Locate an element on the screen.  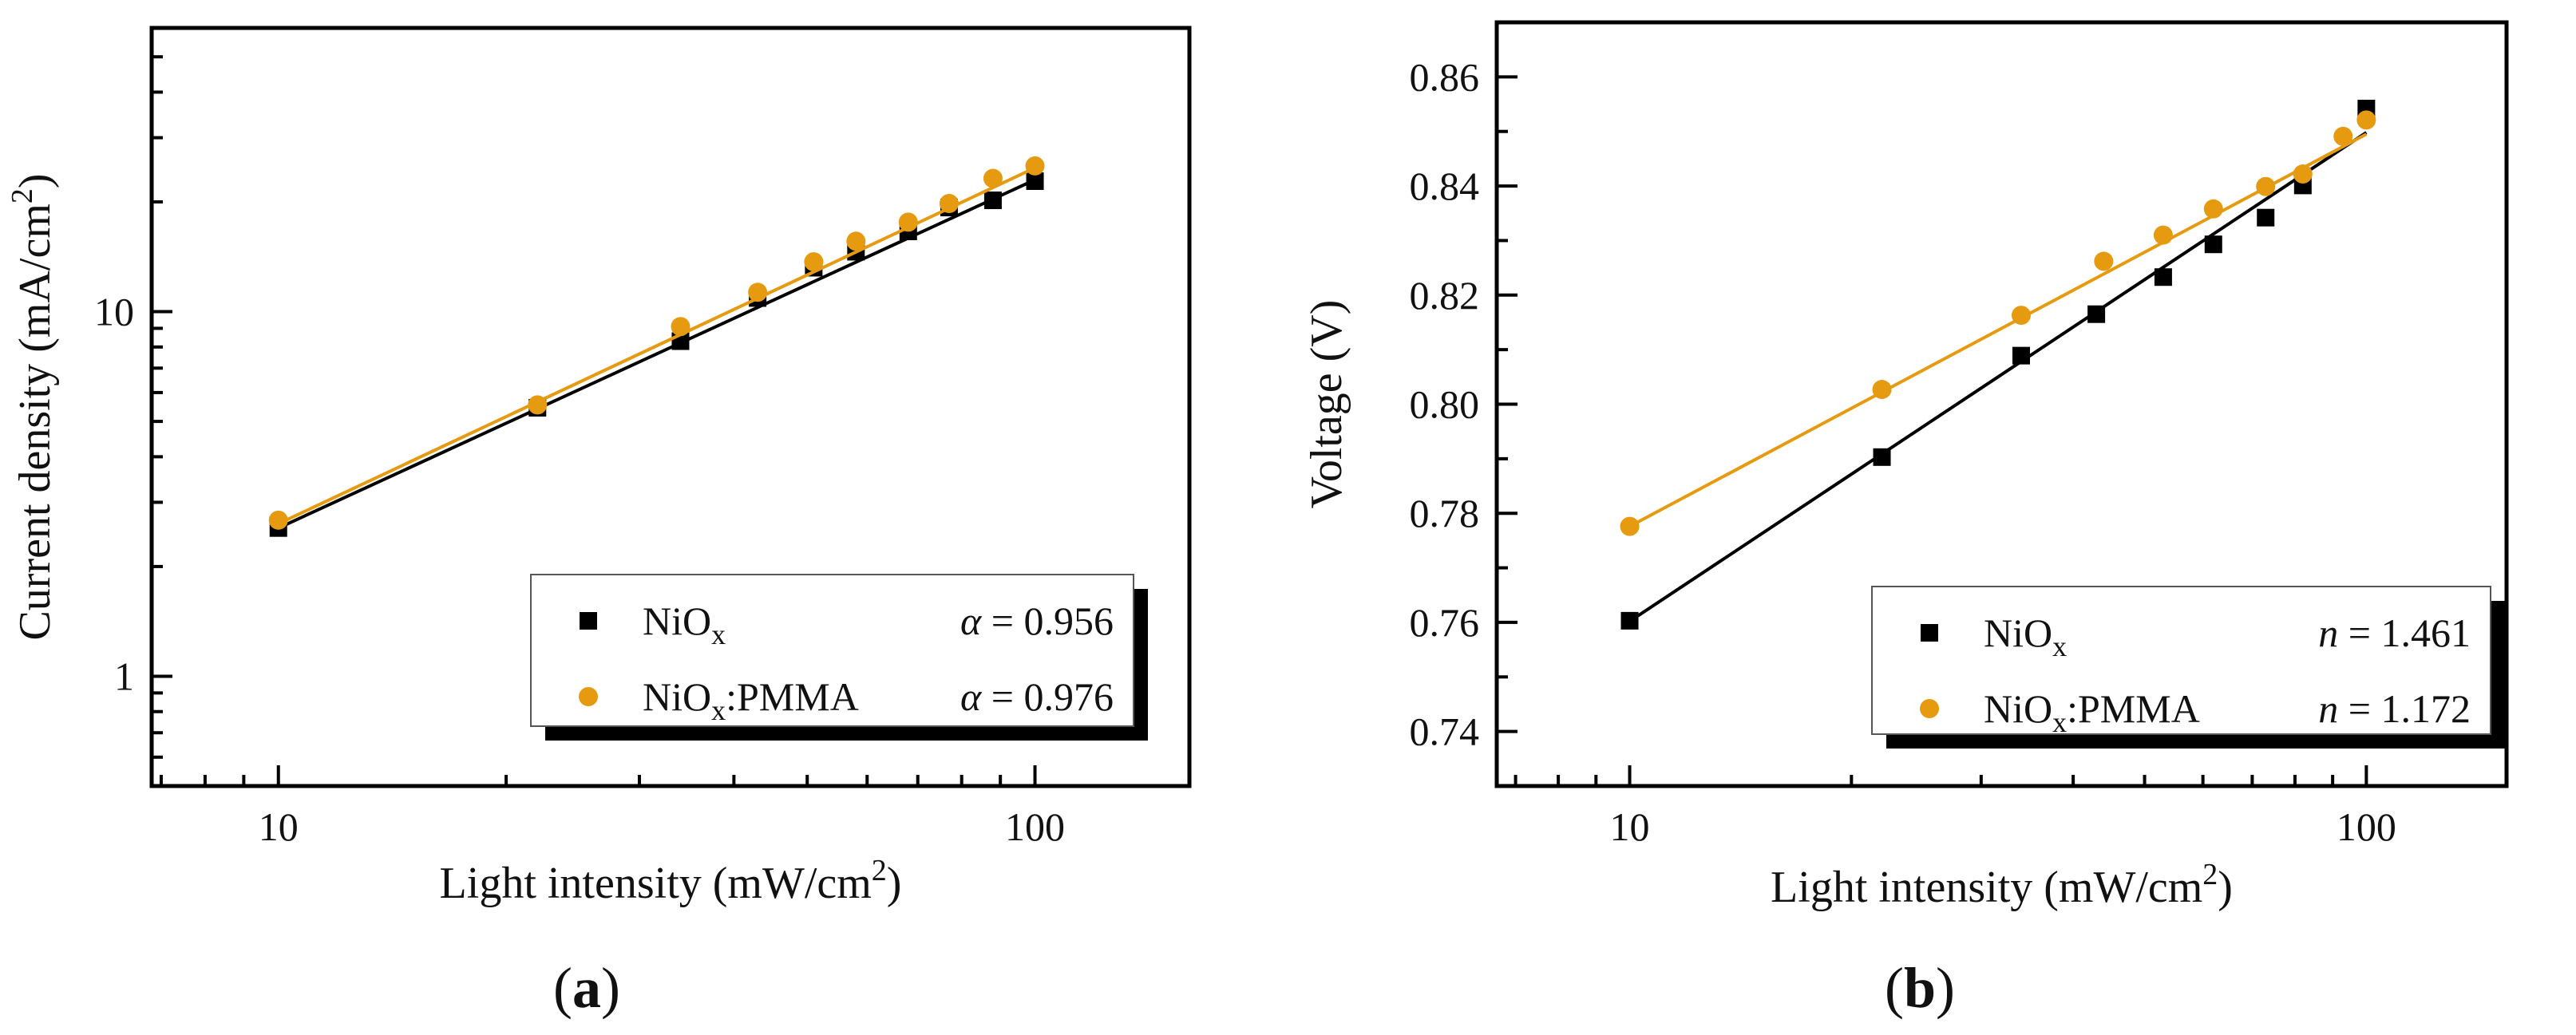
panel-label-letter: b is located at coordinates (1920, 988).